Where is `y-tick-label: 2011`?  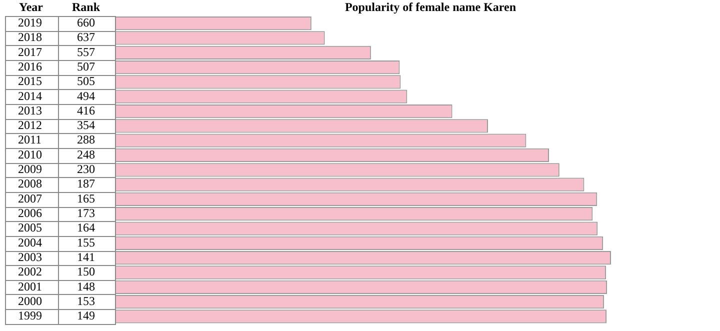
y-tick-label: 2011 is located at coordinates (30, 139).